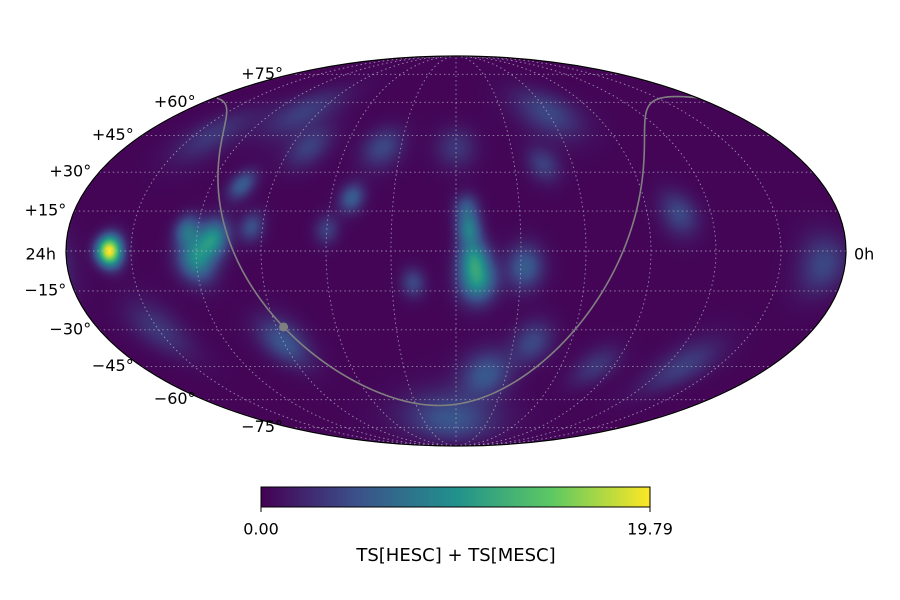 The image size is (900, 600). Describe the element at coordinates (46, 210) in the screenshot. I see `dec-tick-label: +15°` at that location.